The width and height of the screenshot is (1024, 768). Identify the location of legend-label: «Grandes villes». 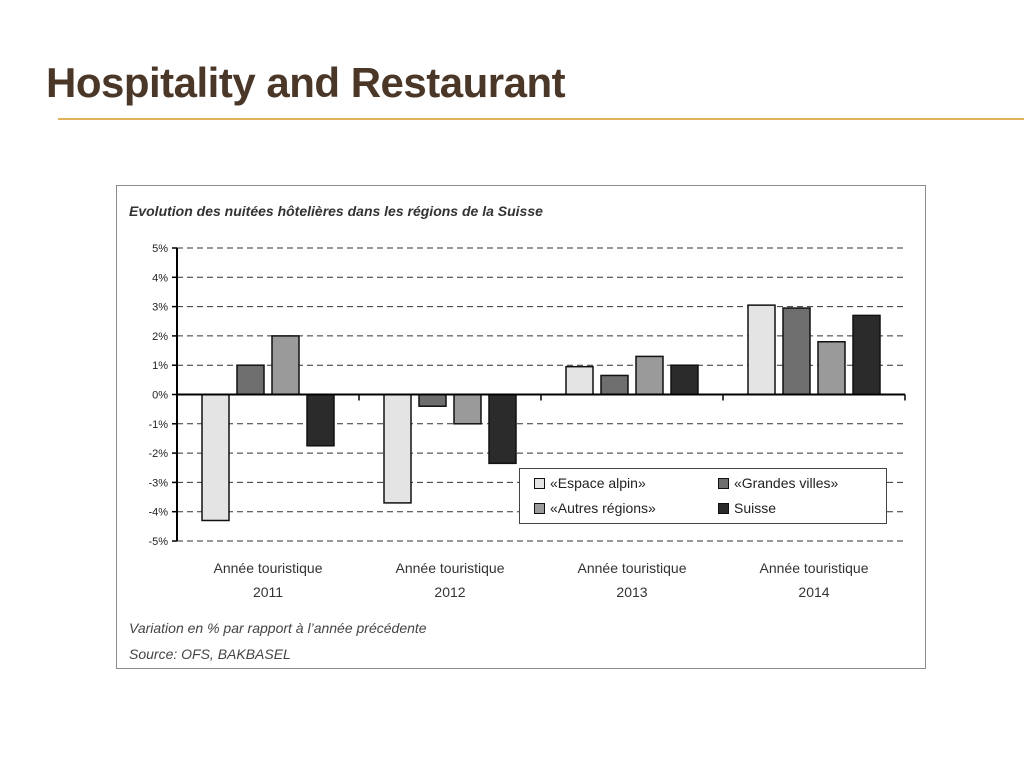
(786, 483).